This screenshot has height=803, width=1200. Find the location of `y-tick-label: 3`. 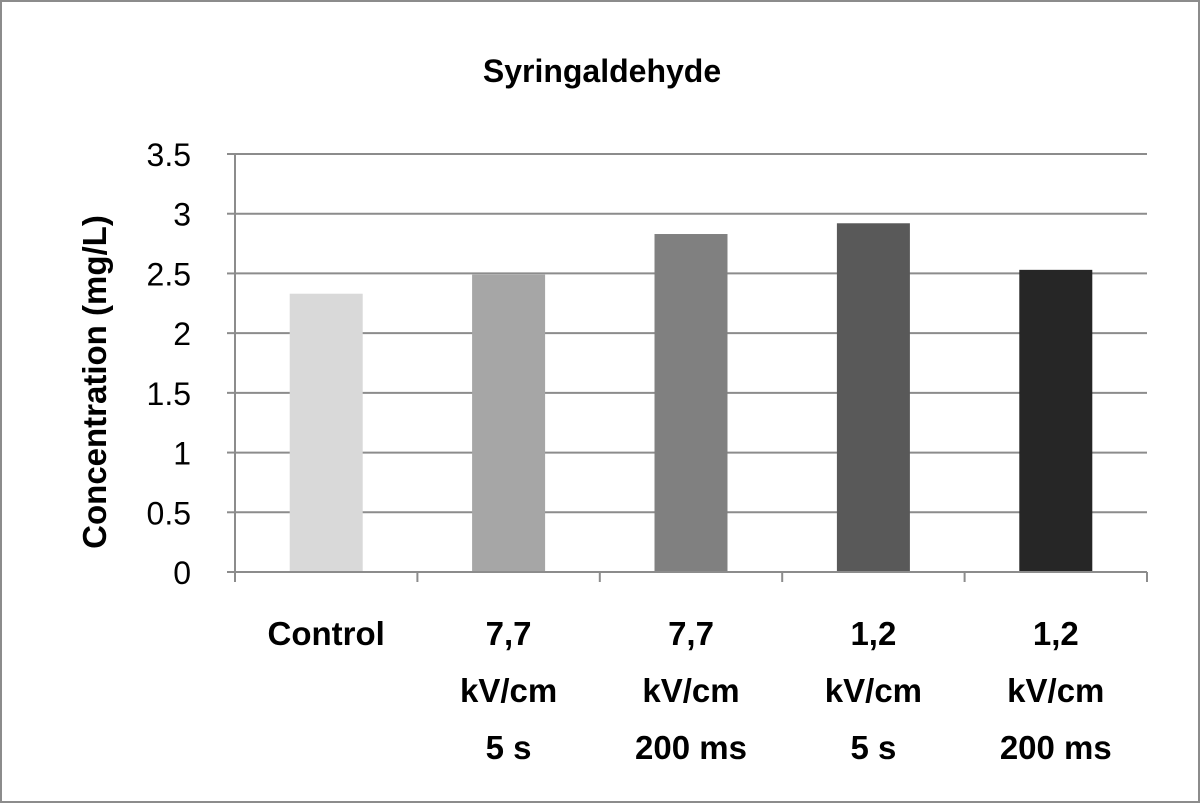

y-tick-label: 3 is located at coordinates (182, 215).